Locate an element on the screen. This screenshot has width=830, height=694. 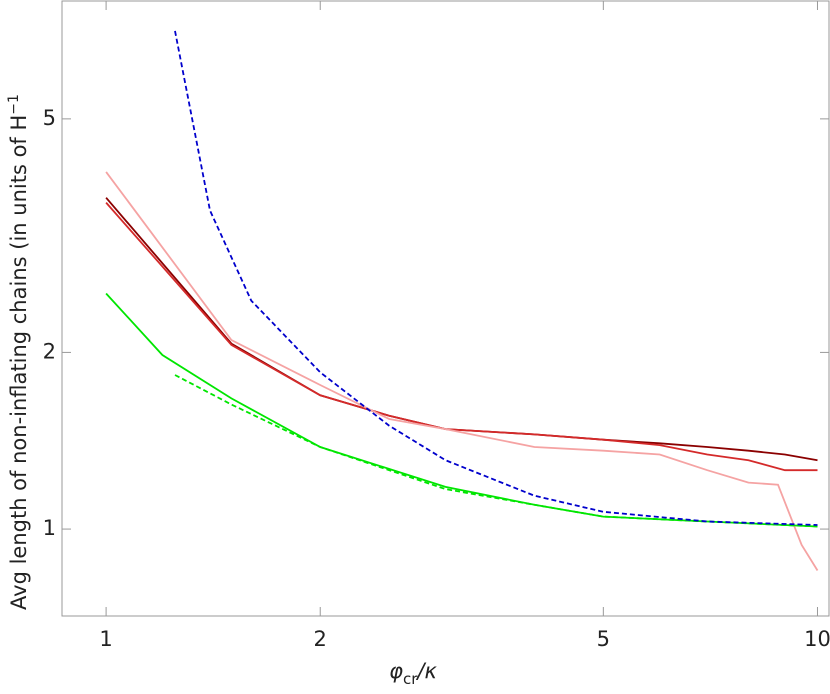
x-axis-label: φcr/κ is located at coordinates (413, 673).